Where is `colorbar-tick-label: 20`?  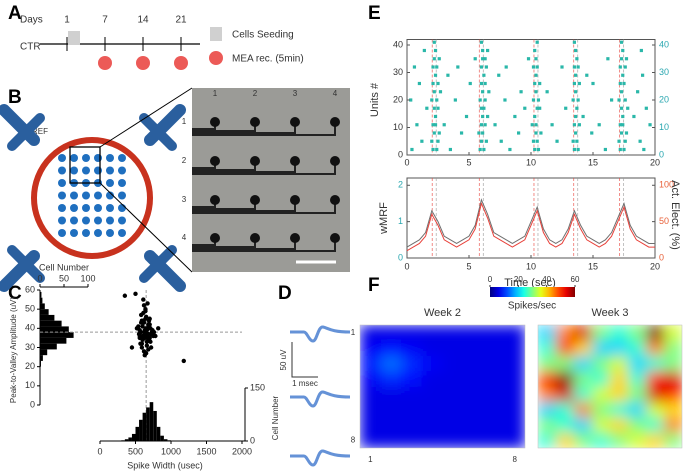 colorbar-tick-label: 20 is located at coordinates (518, 279).